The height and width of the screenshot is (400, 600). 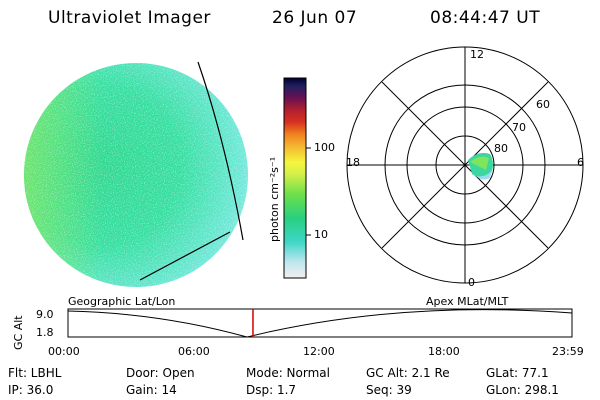 I want to click on color-scale-bar, so click(x=297, y=178).